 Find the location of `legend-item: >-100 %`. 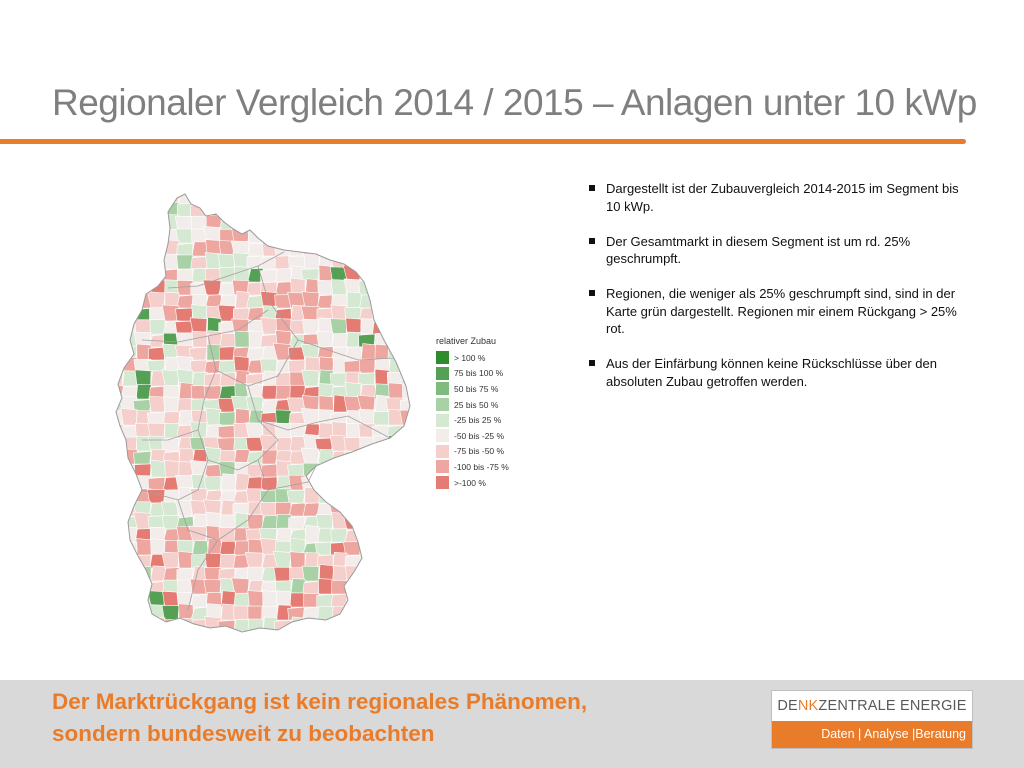

legend-item: >-100 % is located at coordinates (472, 483).